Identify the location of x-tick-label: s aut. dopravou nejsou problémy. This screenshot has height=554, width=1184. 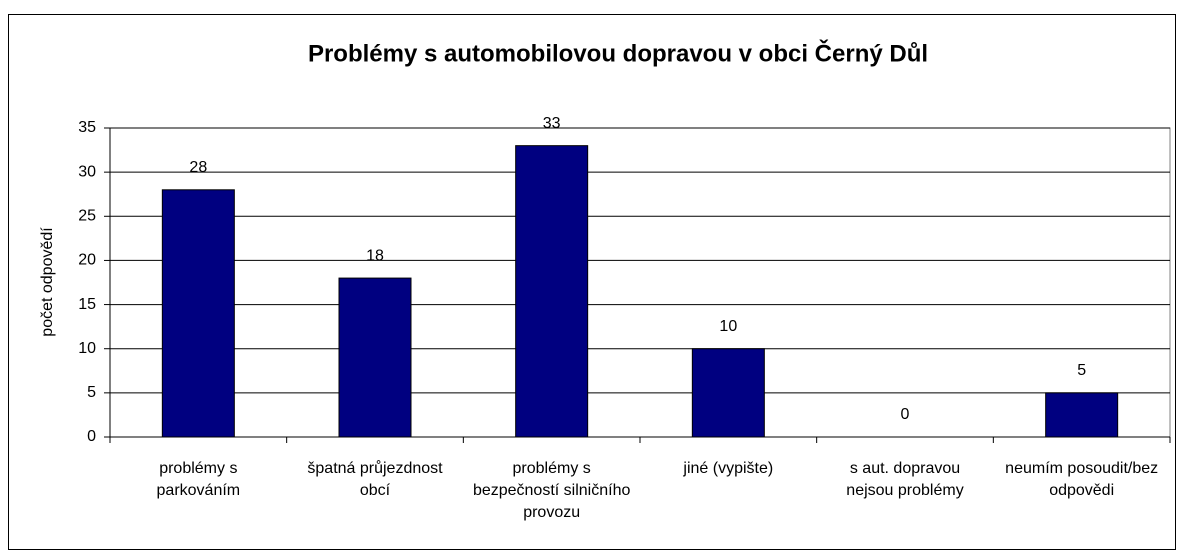
(904, 479).